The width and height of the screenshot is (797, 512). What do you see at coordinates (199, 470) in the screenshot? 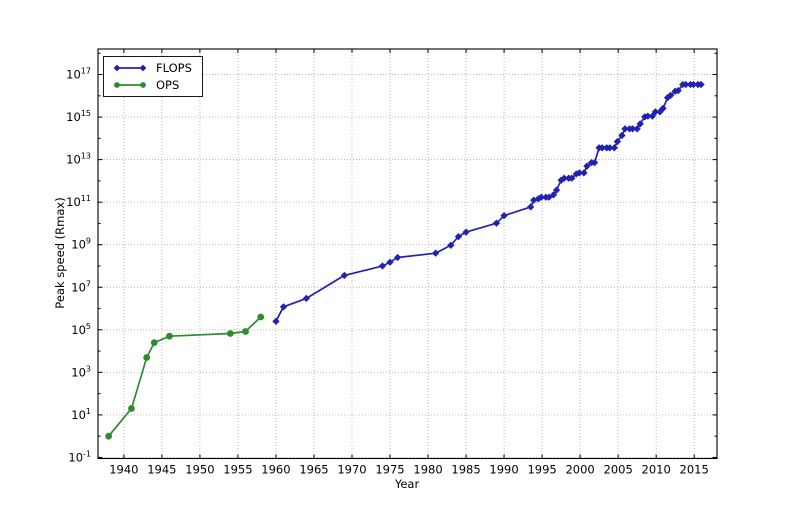
I see `x-tick-label: 1950` at bounding box center [199, 470].